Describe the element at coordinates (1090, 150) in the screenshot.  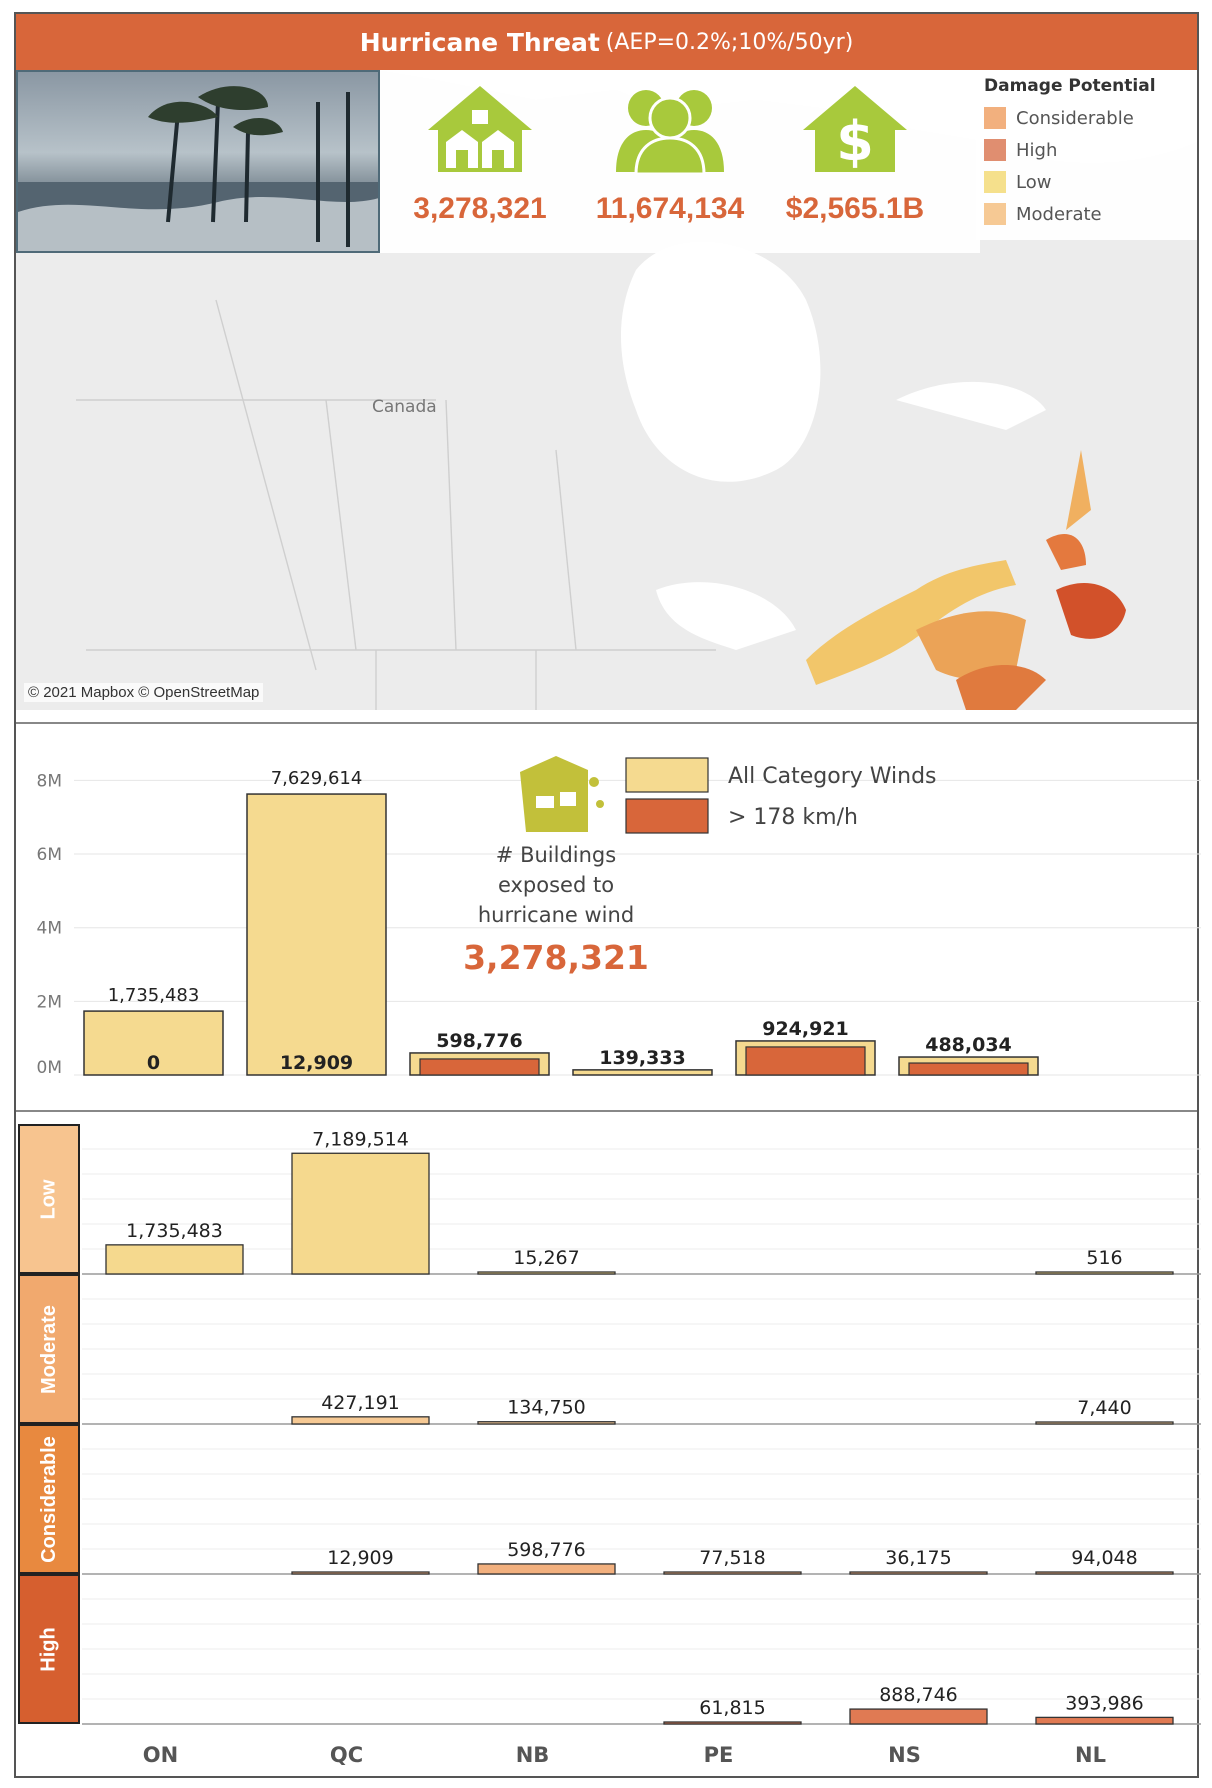
I see `legend-item-high: High` at that location.